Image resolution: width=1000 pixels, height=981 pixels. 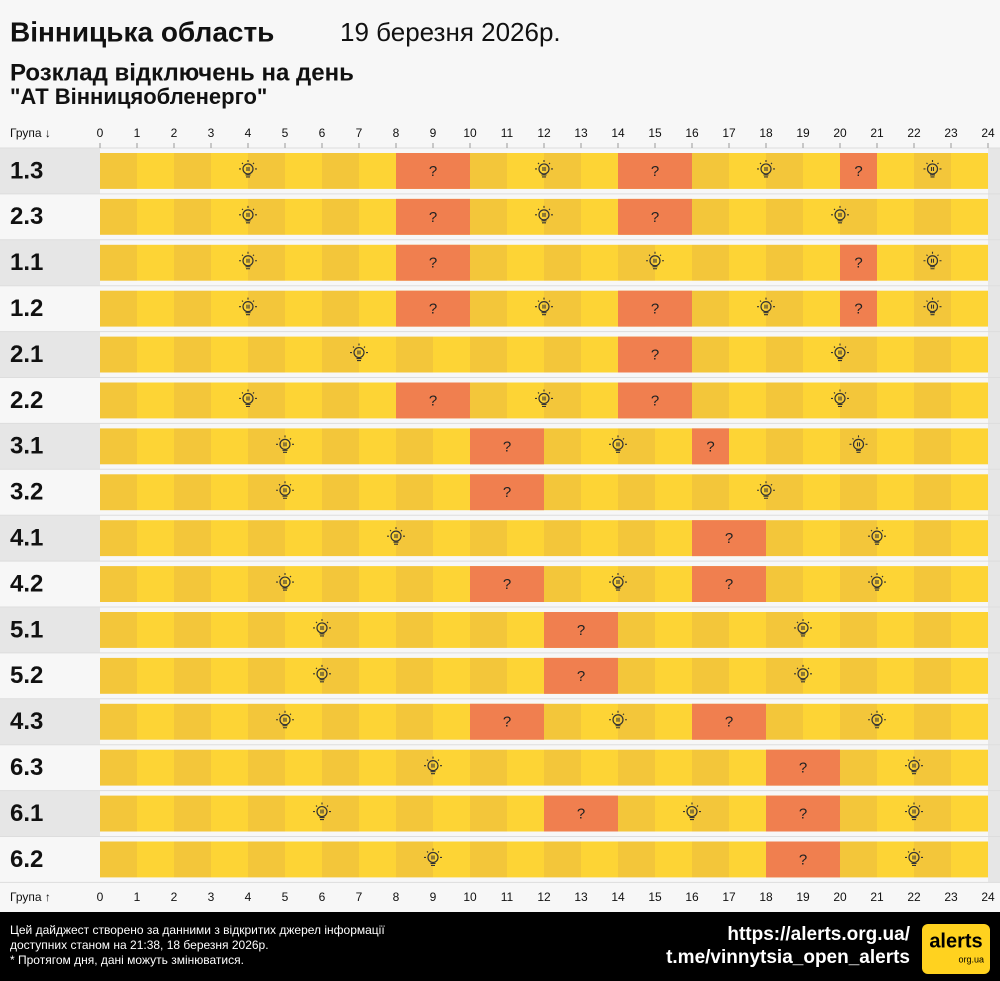 I want to click on x-tick-label: 20, so click(x=840, y=897).